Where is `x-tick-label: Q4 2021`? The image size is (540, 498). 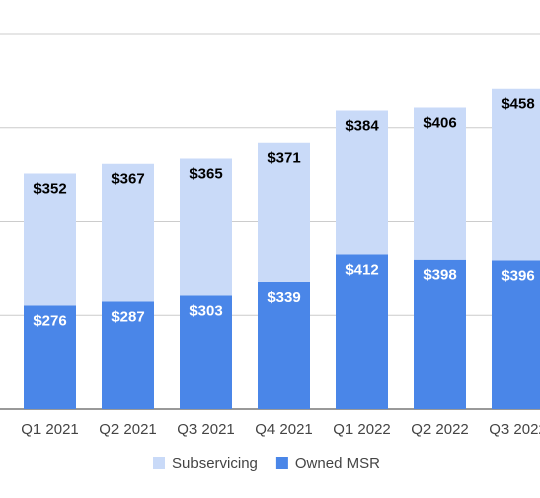 x-tick-label: Q4 2021 is located at coordinates (284, 429).